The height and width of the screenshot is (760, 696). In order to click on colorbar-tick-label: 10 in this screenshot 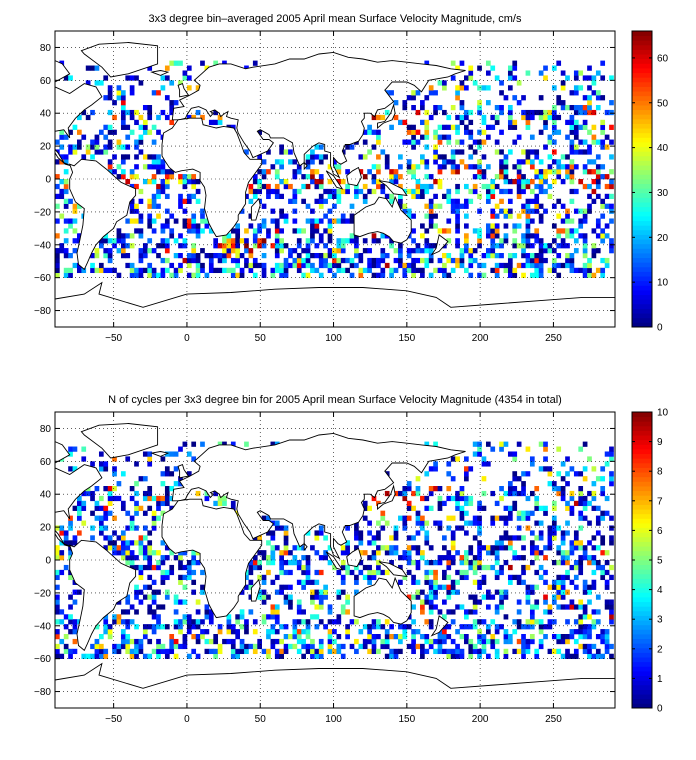, I will do `click(663, 413)`.